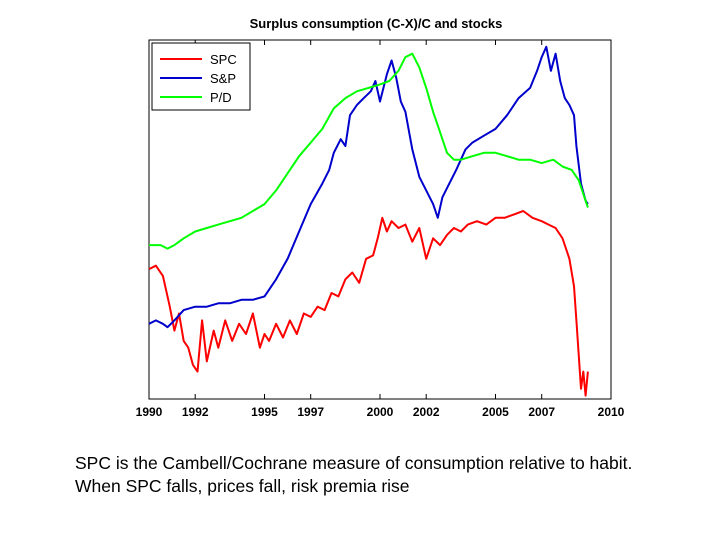 This screenshot has height=540, width=720. What do you see at coordinates (380, 412) in the screenshot?
I see `x-tick-label: 2000` at bounding box center [380, 412].